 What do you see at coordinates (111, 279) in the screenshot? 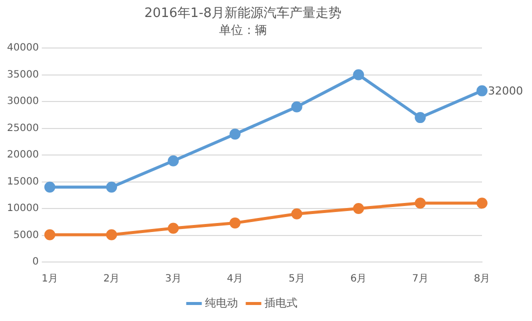
I see `x-tick-label: 2月` at bounding box center [111, 279].